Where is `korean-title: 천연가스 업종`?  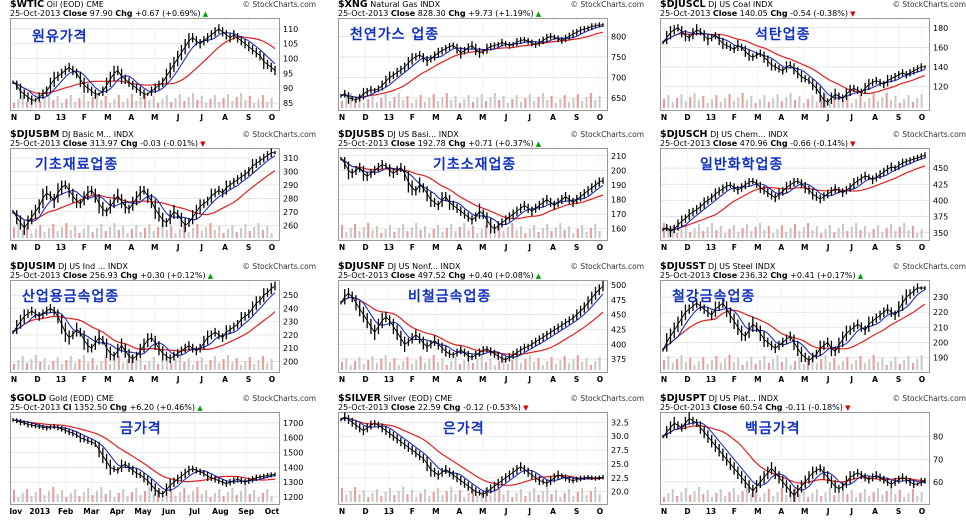 korean-title: 천연가스 업종 is located at coordinates (395, 35).